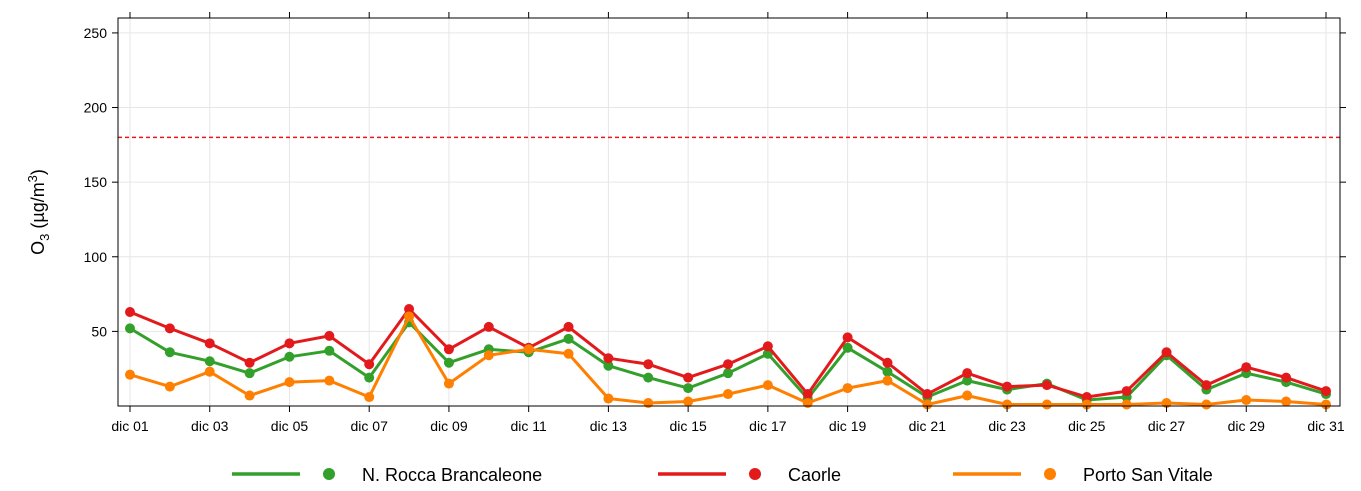 The image size is (1361, 491). I want to click on x-tick-label: dic 27, so click(1167, 426).